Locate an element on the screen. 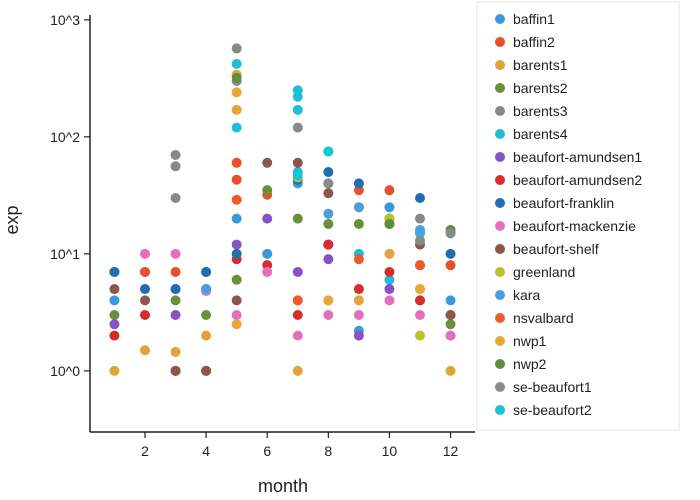  legend-marker-nwp1 is located at coordinates (500, 341).